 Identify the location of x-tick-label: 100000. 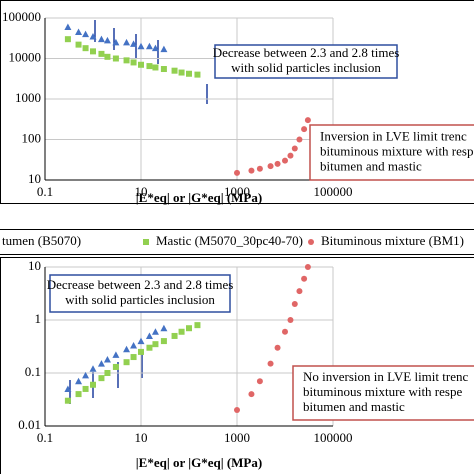
(333, 437).